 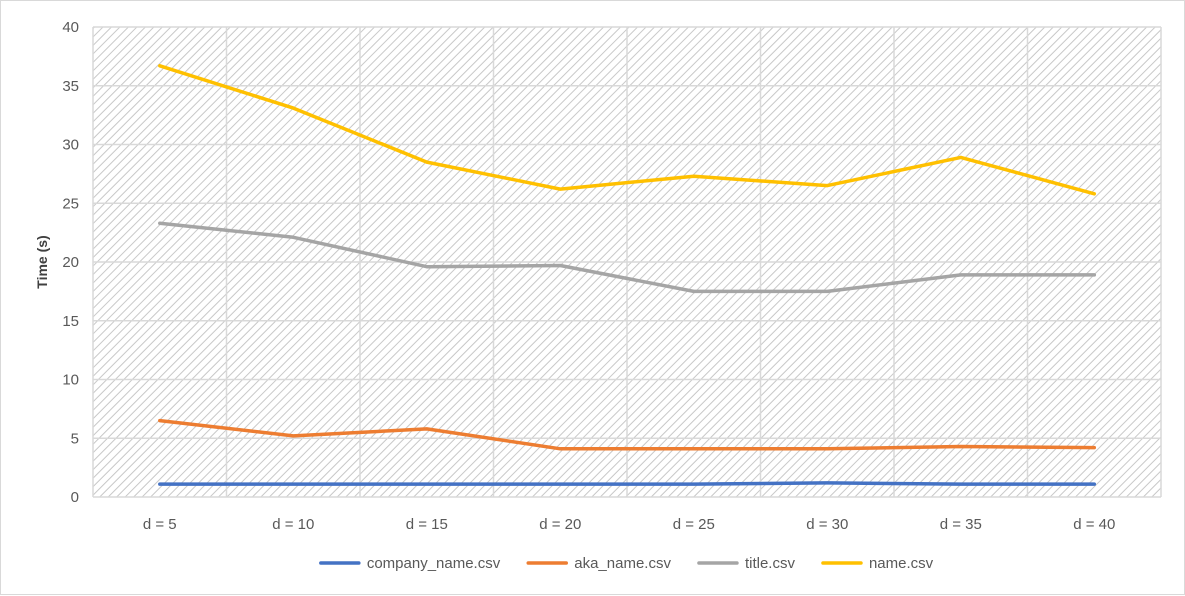 I want to click on x-tick-label: d = 5, so click(x=160, y=524).